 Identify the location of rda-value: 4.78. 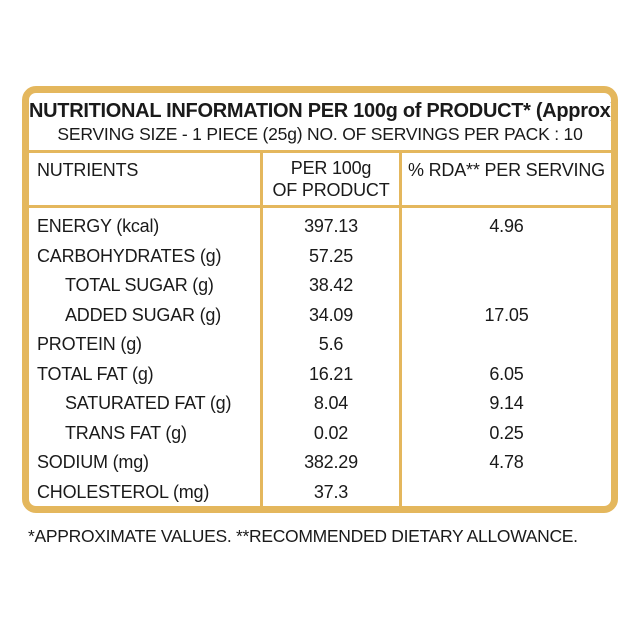
(506, 462).